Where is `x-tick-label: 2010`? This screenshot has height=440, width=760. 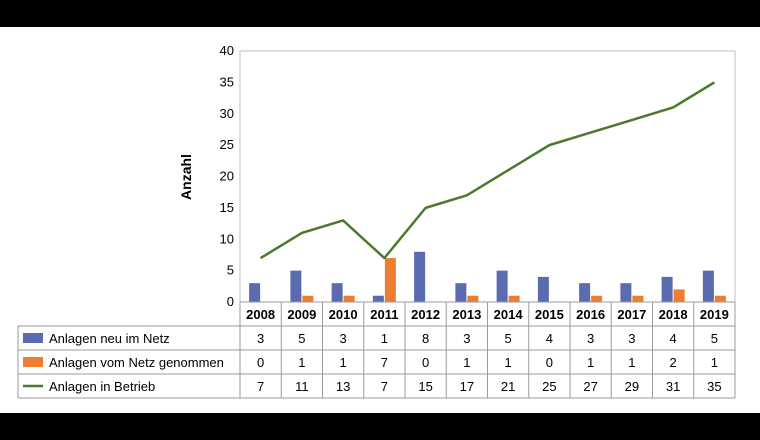
x-tick-label: 2010 is located at coordinates (343, 314).